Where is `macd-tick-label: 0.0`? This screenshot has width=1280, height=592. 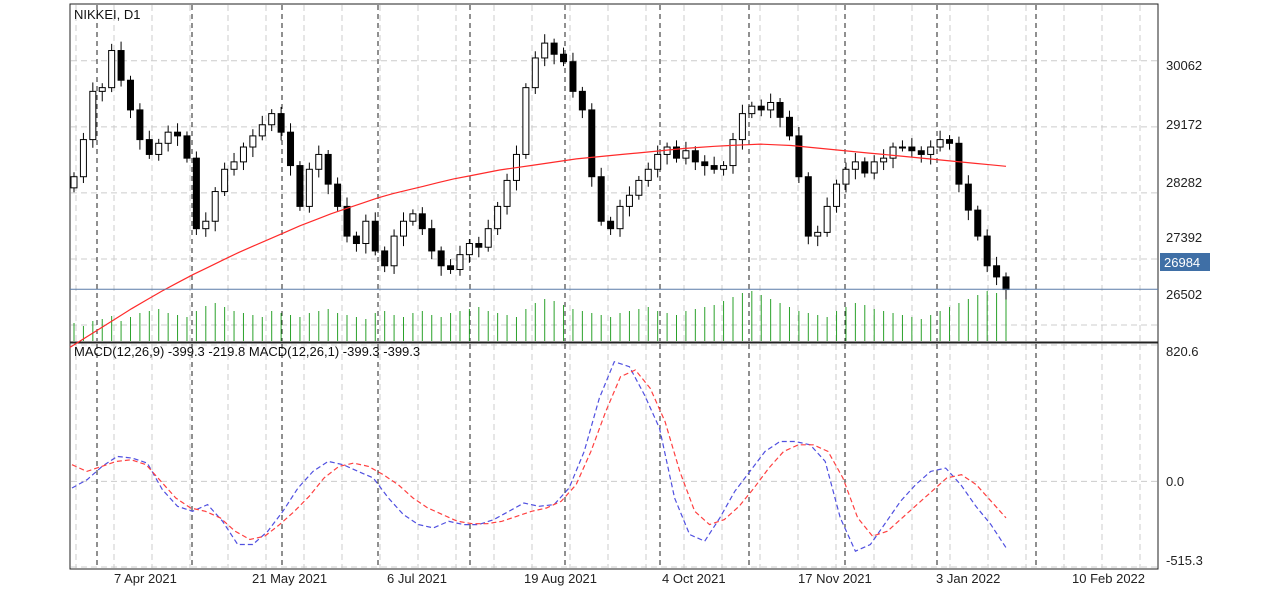 macd-tick-label: 0.0 is located at coordinates (1175, 481).